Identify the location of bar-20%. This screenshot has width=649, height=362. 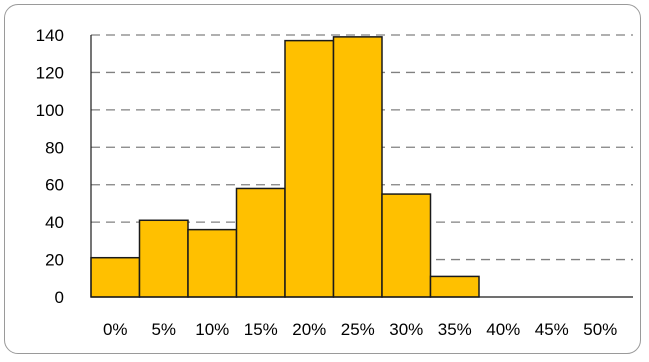
(309, 168).